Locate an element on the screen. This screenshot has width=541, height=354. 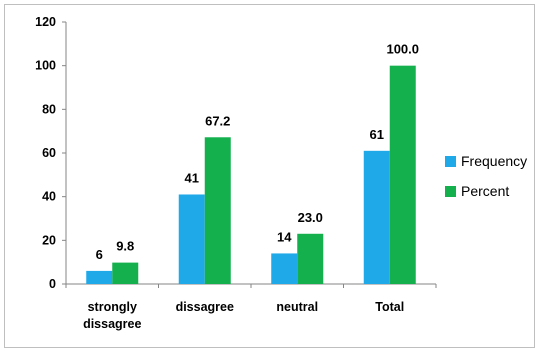
data-label: 23.0 is located at coordinates (310, 217).